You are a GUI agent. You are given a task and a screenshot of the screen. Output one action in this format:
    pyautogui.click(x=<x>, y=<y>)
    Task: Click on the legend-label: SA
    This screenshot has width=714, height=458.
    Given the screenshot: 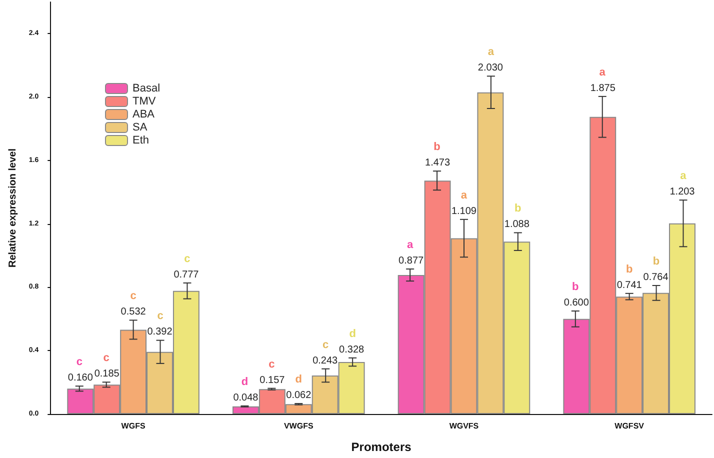 What is the action you would take?
    pyautogui.click(x=140, y=128)
    